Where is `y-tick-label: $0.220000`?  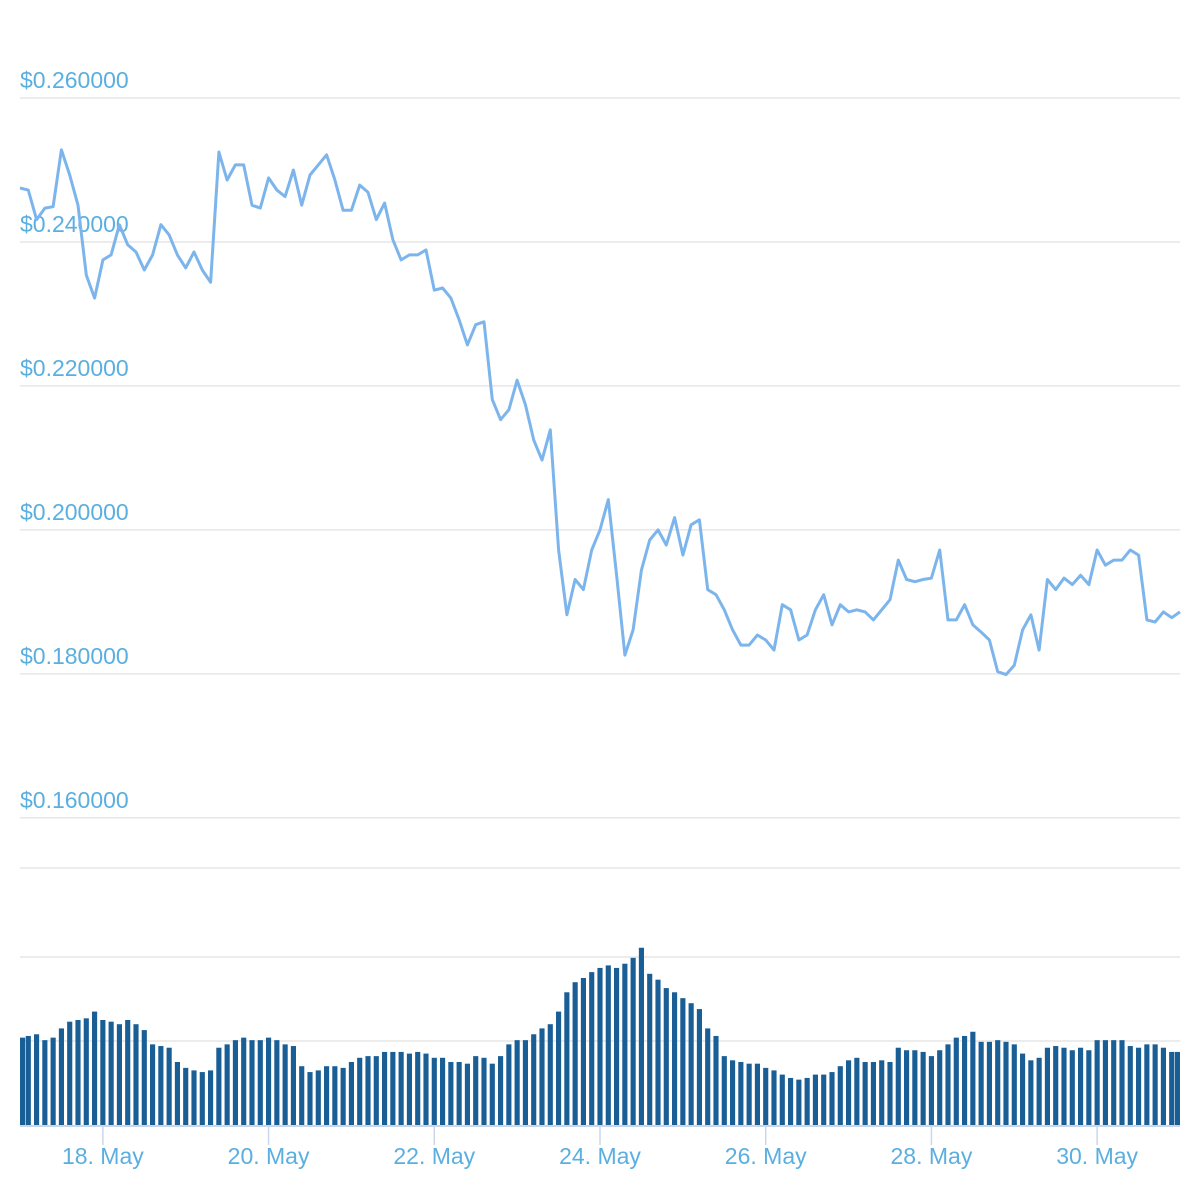
y-tick-label: $0.220000 is located at coordinates (74, 368).